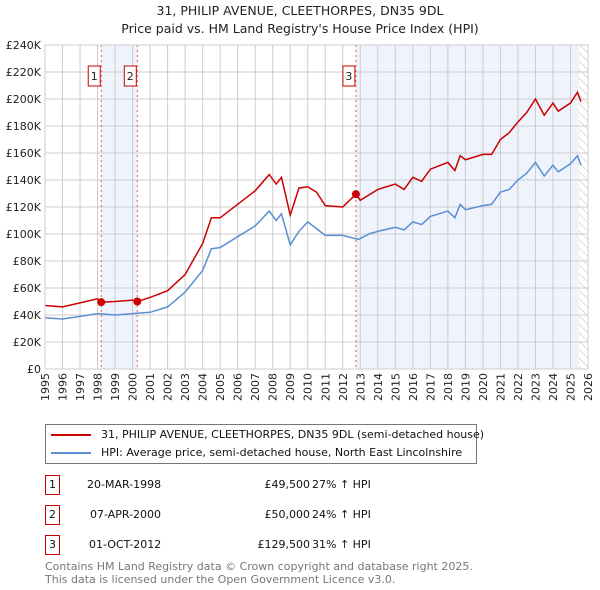 Image resolution: width=600 pixels, height=590 pixels. Describe the element at coordinates (378, 387) in the screenshot. I see `x-tick-label: 2014` at that location.